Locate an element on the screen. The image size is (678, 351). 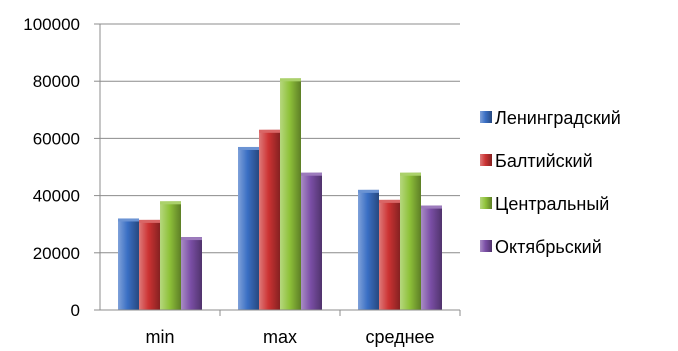
x-axis-labels: min max среднее is located at coordinates (289, 337).